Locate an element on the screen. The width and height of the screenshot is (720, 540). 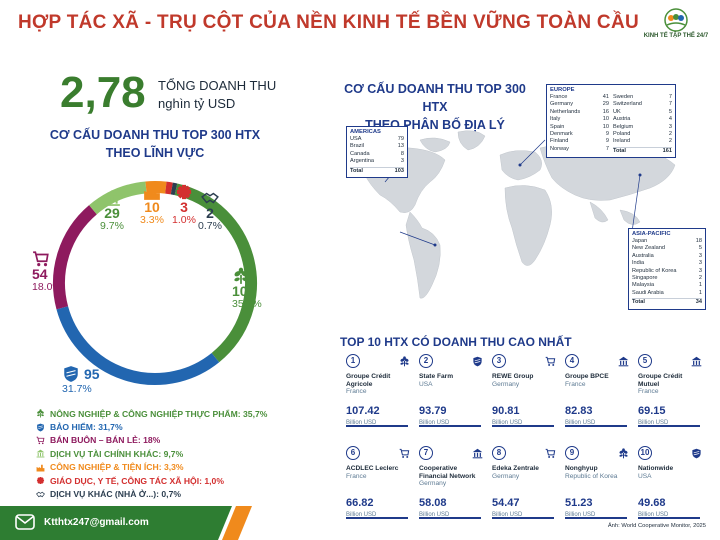
coop-revenue: 93.79 is located at coordinates (433, 411).